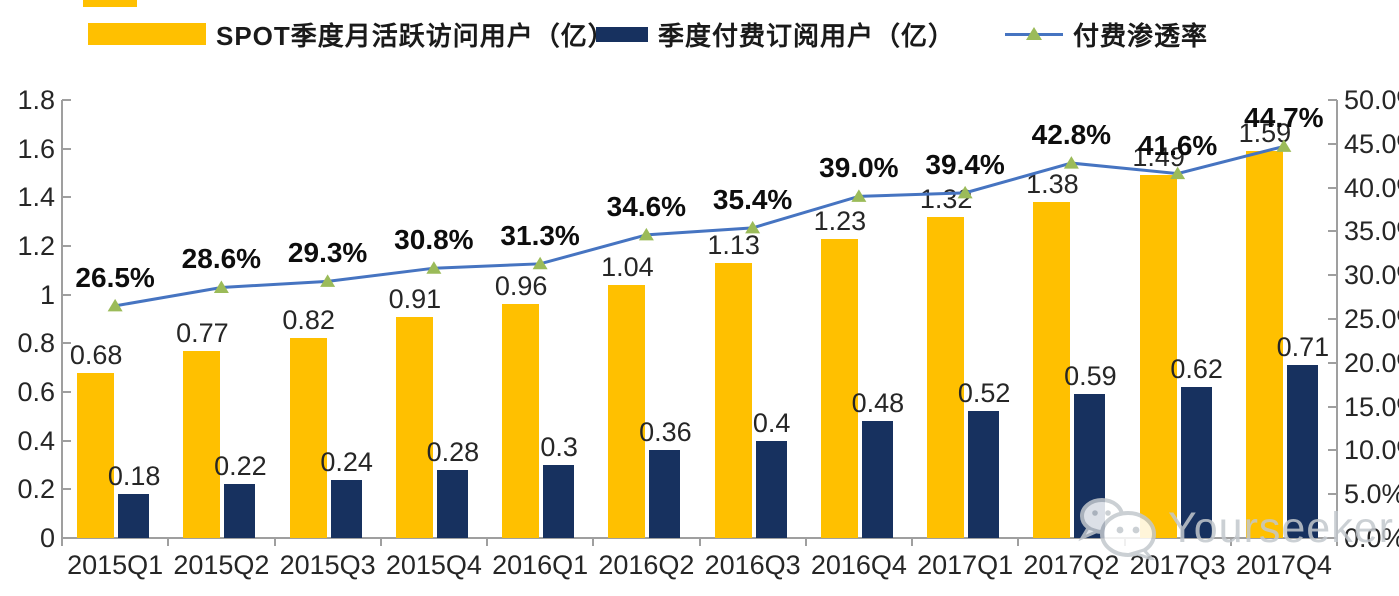 The image size is (1399, 596). What do you see at coordinates (733, 245) in the screenshot?
I see `bar-label-mau: 1.13` at bounding box center [733, 245].